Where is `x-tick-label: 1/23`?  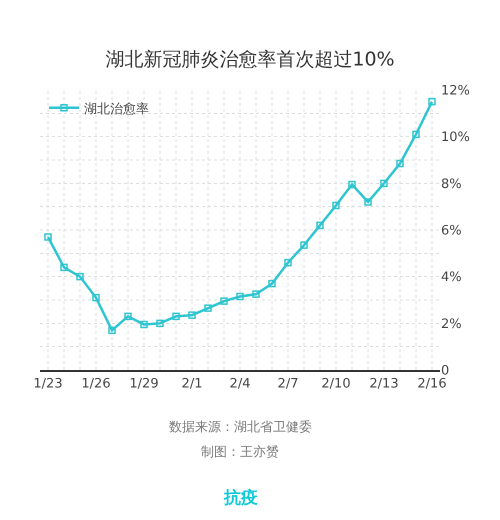
x-tick-label: 1/23 is located at coordinates (48, 384).